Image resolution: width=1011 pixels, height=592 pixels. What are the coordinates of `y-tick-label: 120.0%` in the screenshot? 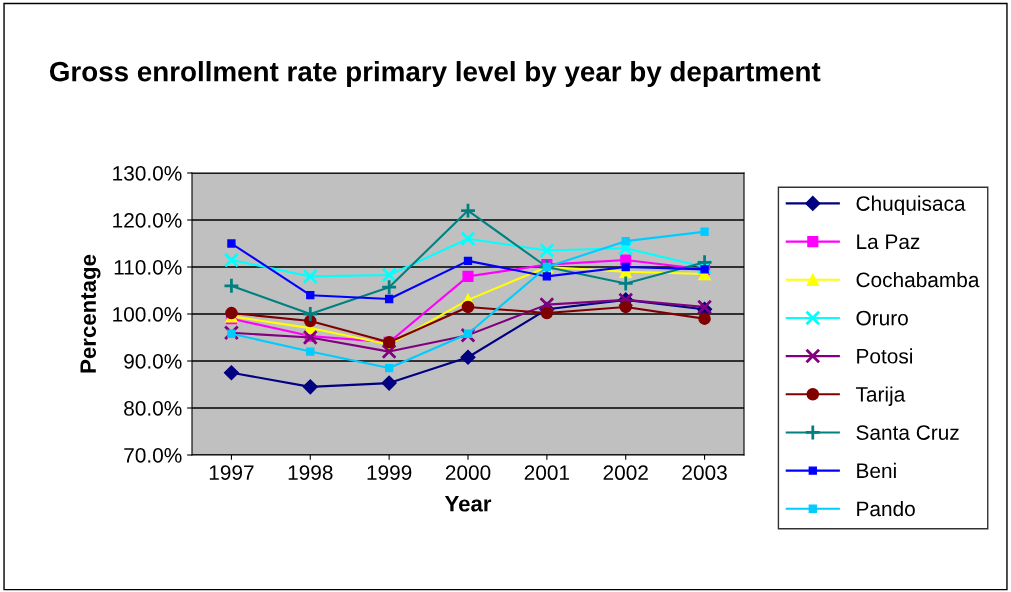 It's located at (147, 220).